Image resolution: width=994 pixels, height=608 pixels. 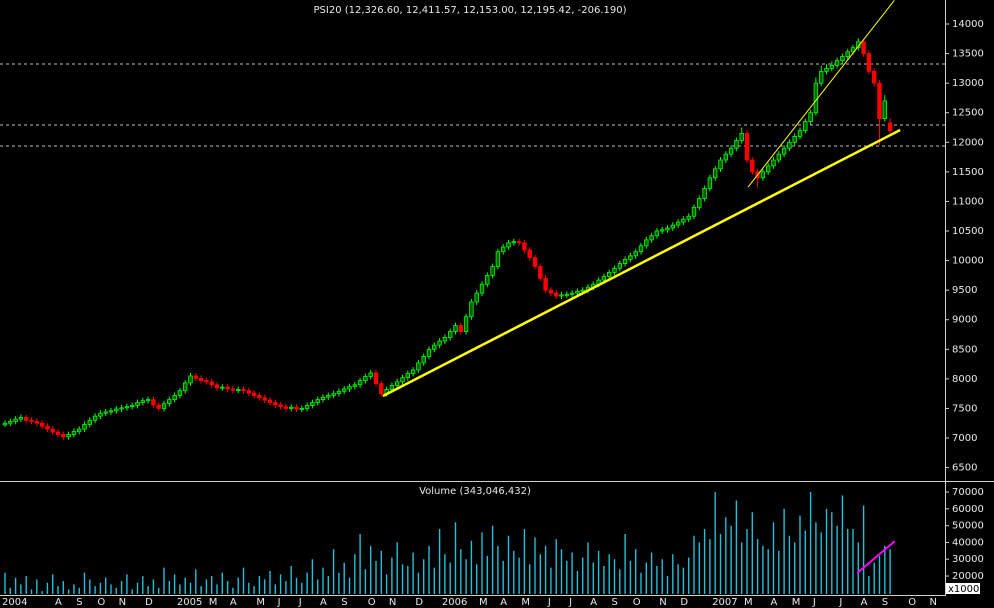 I want to click on y-tick-label: 60000, so click(x=968, y=509).